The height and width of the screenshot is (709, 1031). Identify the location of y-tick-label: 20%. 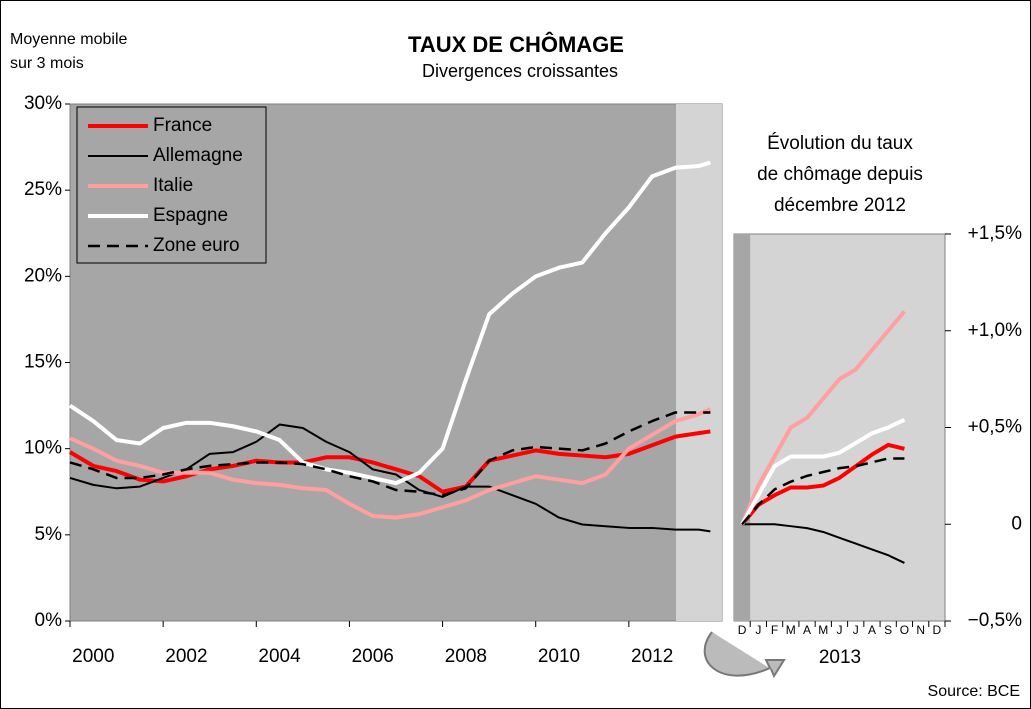
(43, 275).